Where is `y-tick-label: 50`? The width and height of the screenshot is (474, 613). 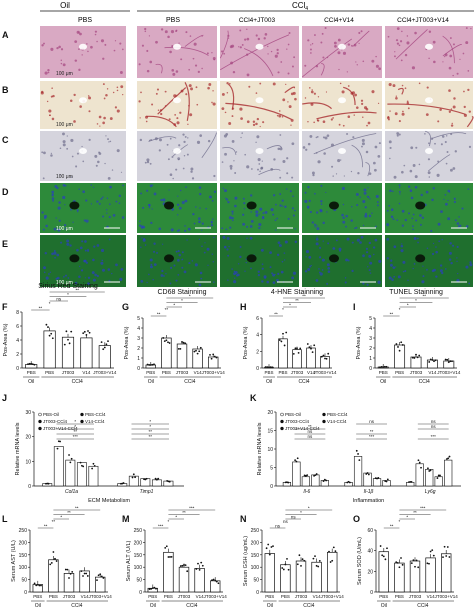
y-tick-label: 50 is located at coordinates (139, 581).